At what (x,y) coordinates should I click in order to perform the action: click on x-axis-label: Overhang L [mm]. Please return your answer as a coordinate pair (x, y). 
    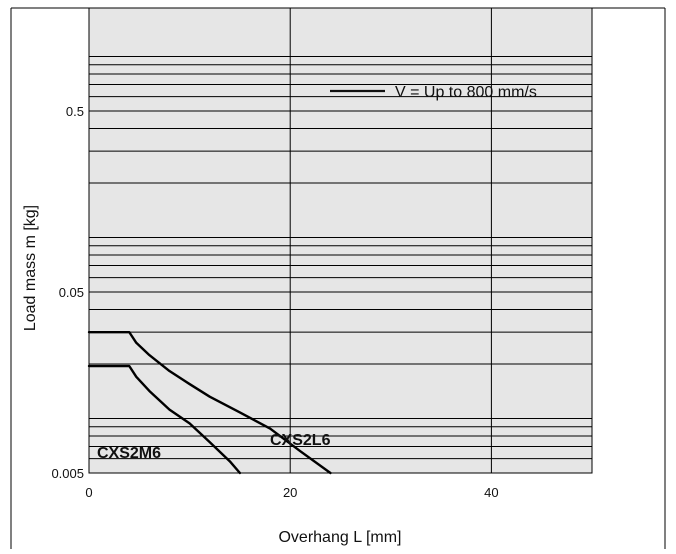
    Looking at the image, I should click on (339, 537).